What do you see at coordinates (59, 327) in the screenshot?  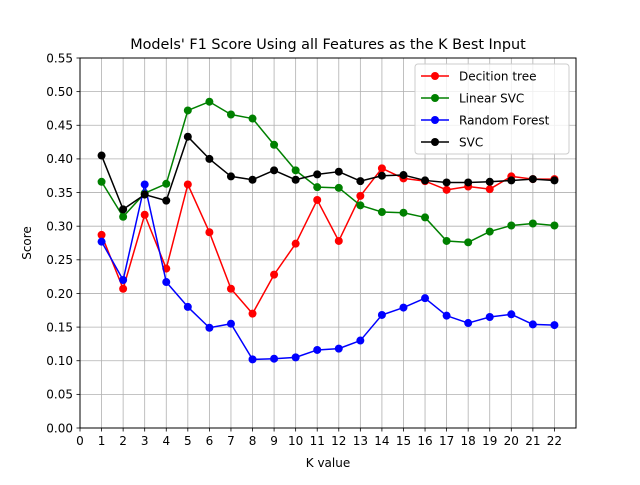 I see `y-tick-label: 0.15` at bounding box center [59, 327].